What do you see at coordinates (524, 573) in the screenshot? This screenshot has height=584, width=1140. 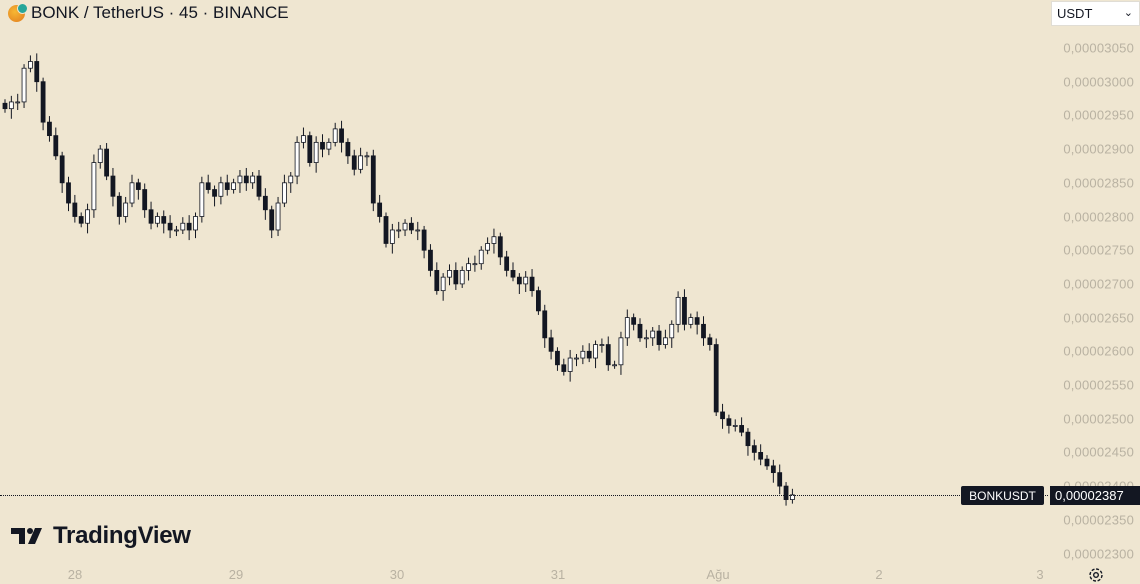 I see `time-axis: 28 29 30 31 Ağu 2 3` at bounding box center [524, 573].